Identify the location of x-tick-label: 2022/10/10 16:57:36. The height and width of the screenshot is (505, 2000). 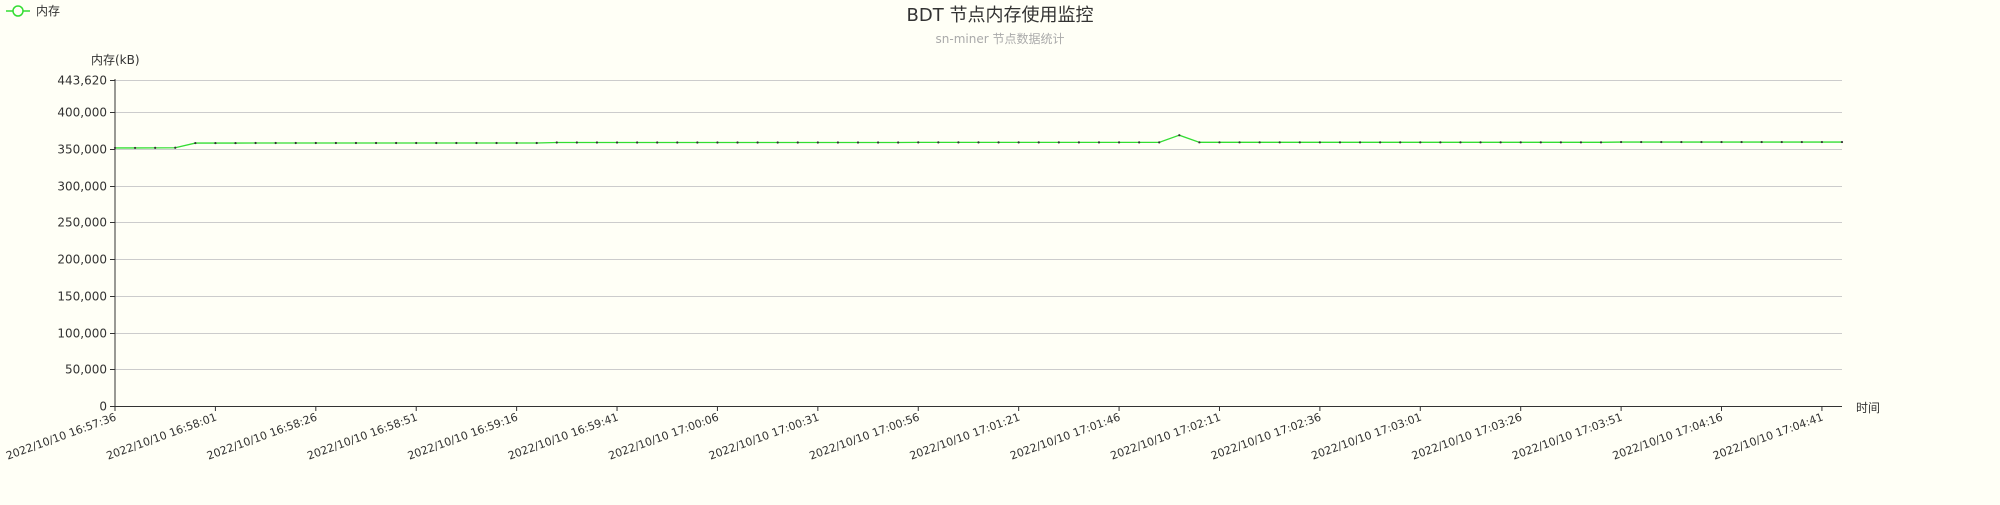
(61, 437).